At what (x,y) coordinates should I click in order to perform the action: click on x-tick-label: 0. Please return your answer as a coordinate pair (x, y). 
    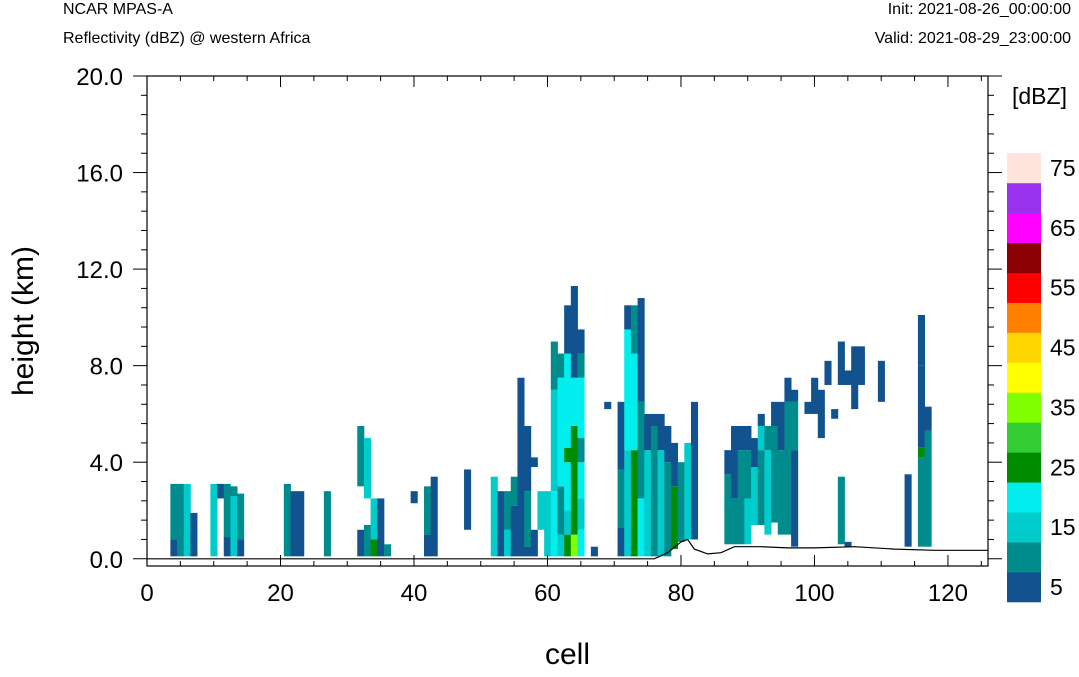
    Looking at the image, I should click on (146, 593).